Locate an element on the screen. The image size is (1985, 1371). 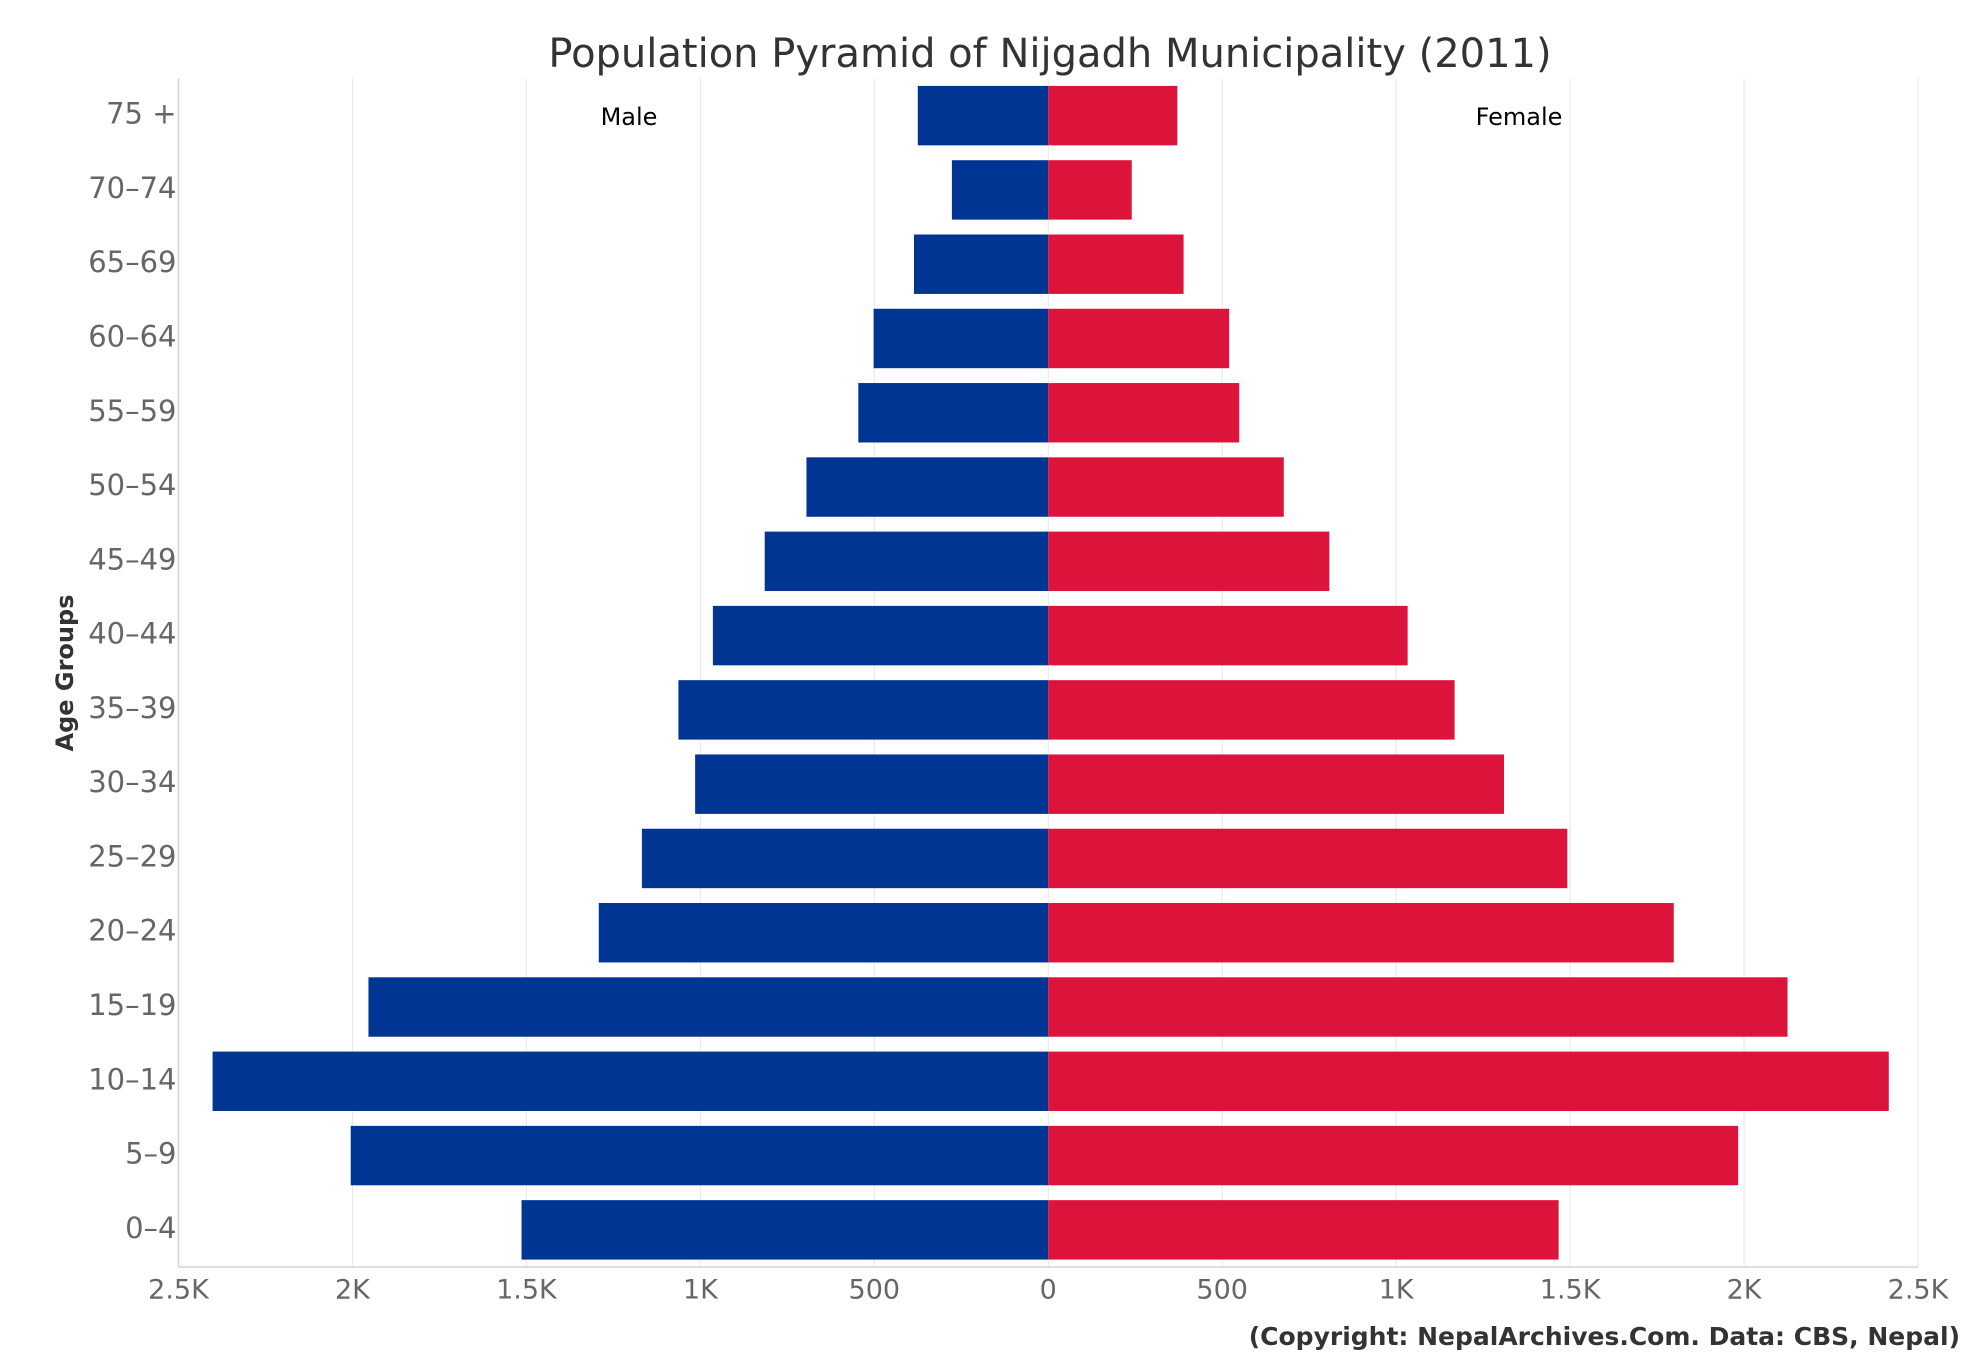
y-tick-label: 50–54 is located at coordinates (132, 485).